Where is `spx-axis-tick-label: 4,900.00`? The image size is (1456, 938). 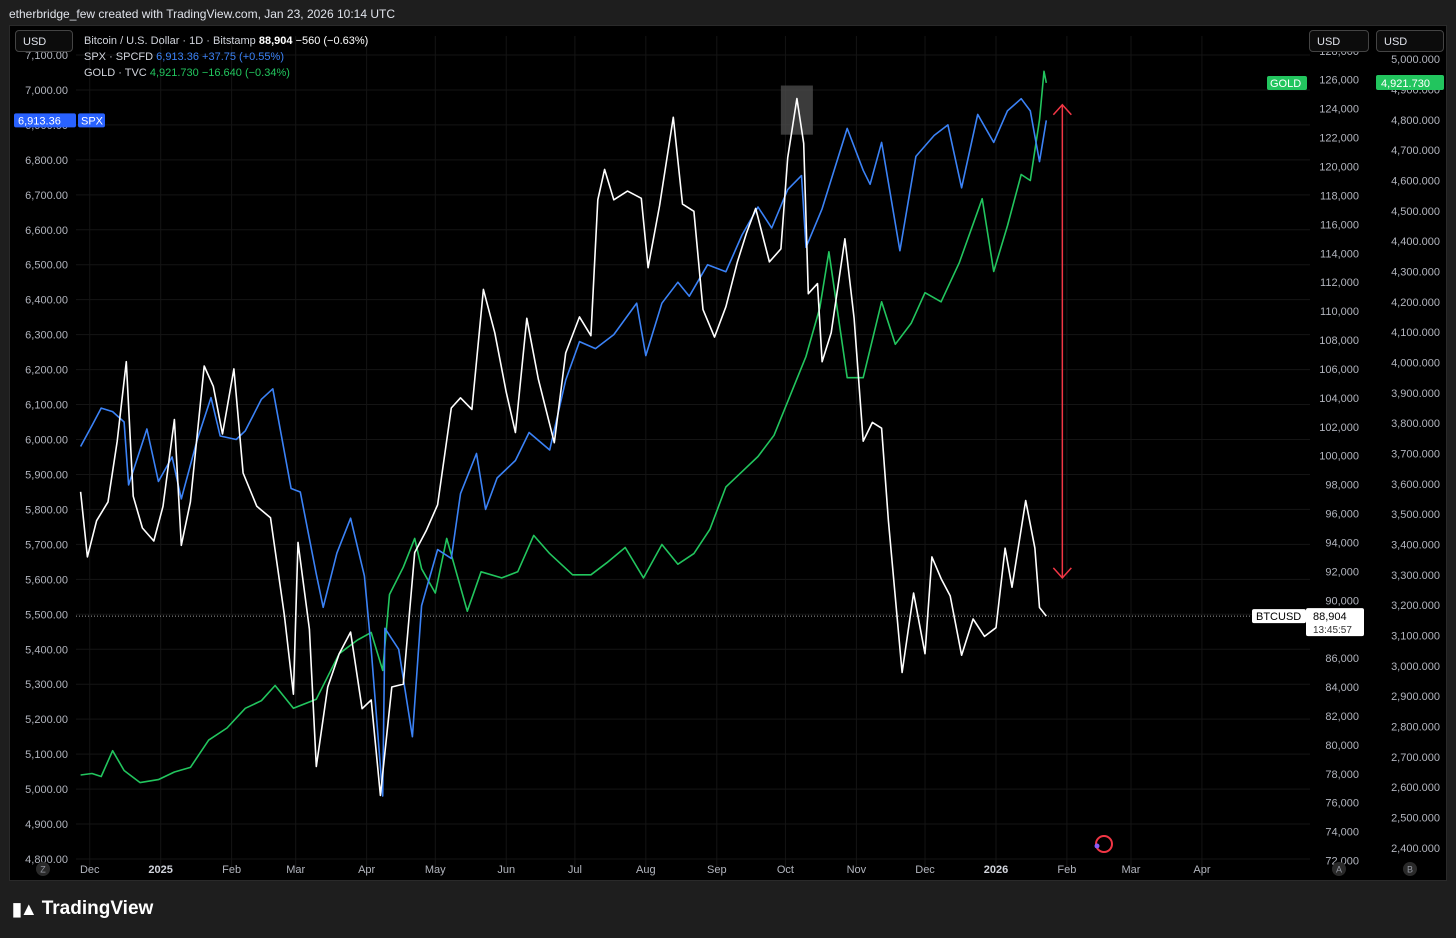 spx-axis-tick-label: 4,900.00 is located at coordinates (46, 825).